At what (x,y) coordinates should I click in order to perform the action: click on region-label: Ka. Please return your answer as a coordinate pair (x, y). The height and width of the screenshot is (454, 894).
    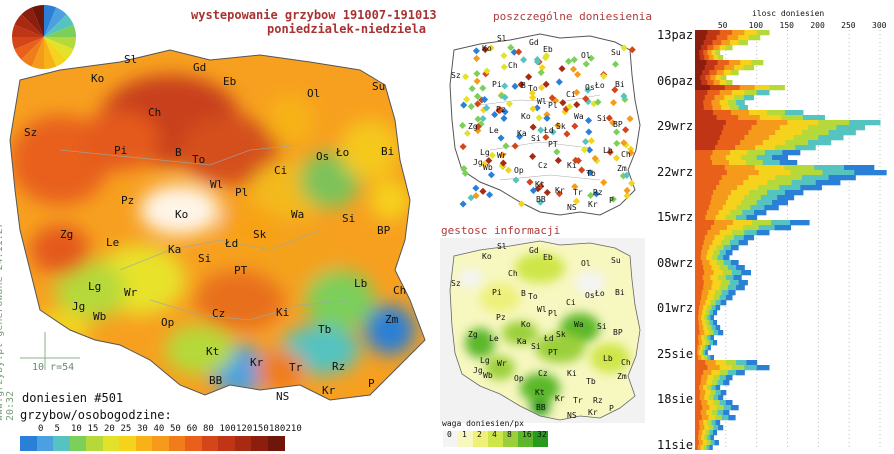
    Looking at the image, I should click on (175, 249).